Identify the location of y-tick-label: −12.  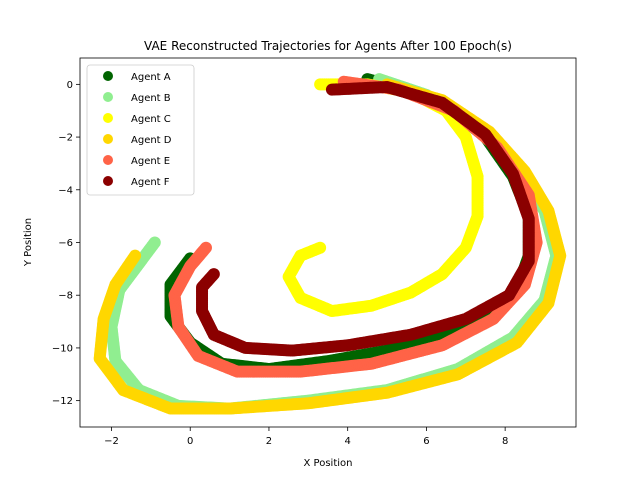
(62, 401).